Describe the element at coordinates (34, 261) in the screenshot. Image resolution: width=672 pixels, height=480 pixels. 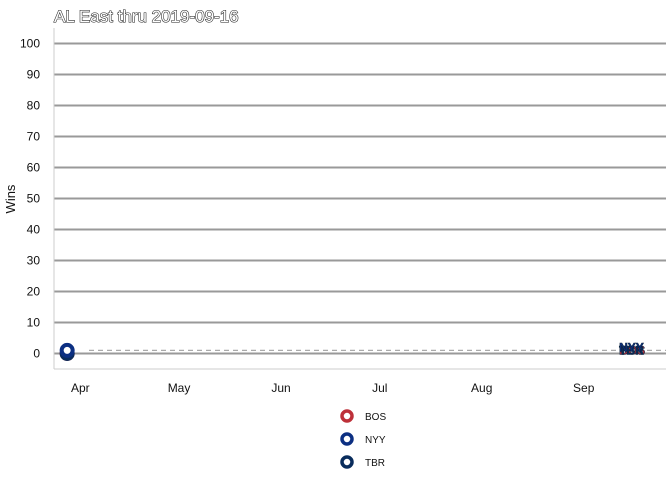
I see `y-tick-label: 30` at that location.